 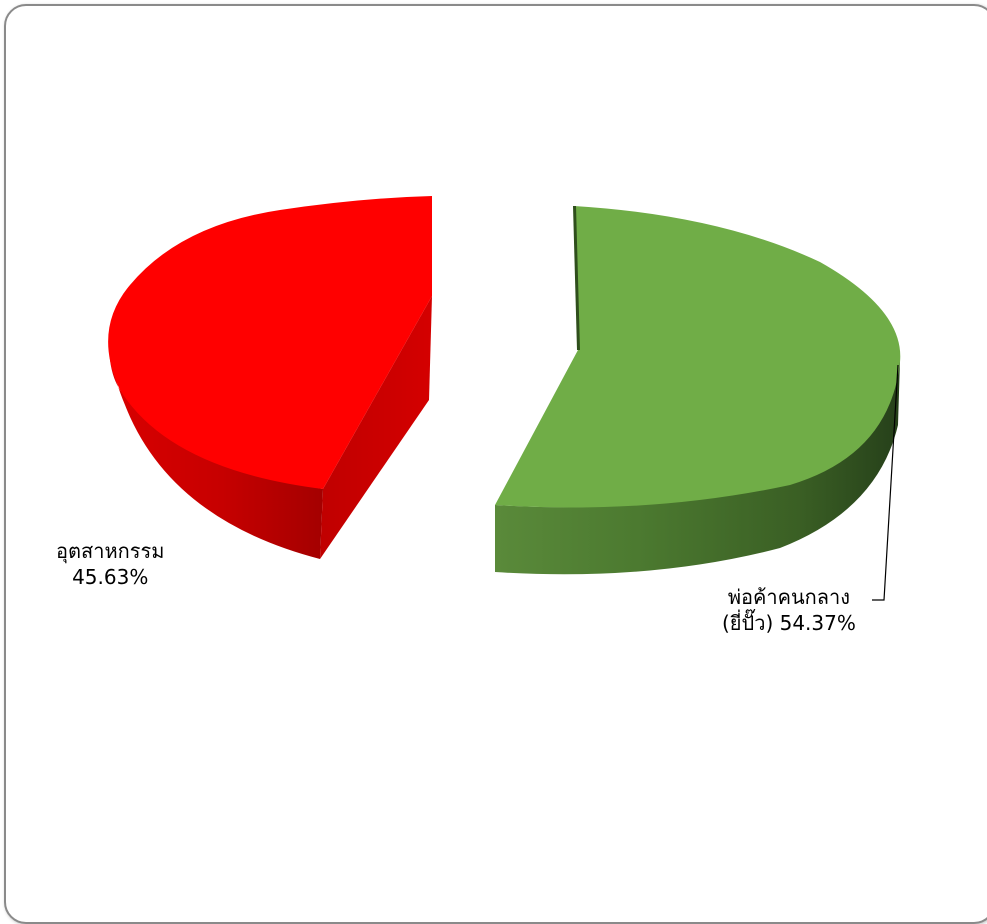 I want to click on data-label-industry-value: 45.63%, so click(x=110, y=577).